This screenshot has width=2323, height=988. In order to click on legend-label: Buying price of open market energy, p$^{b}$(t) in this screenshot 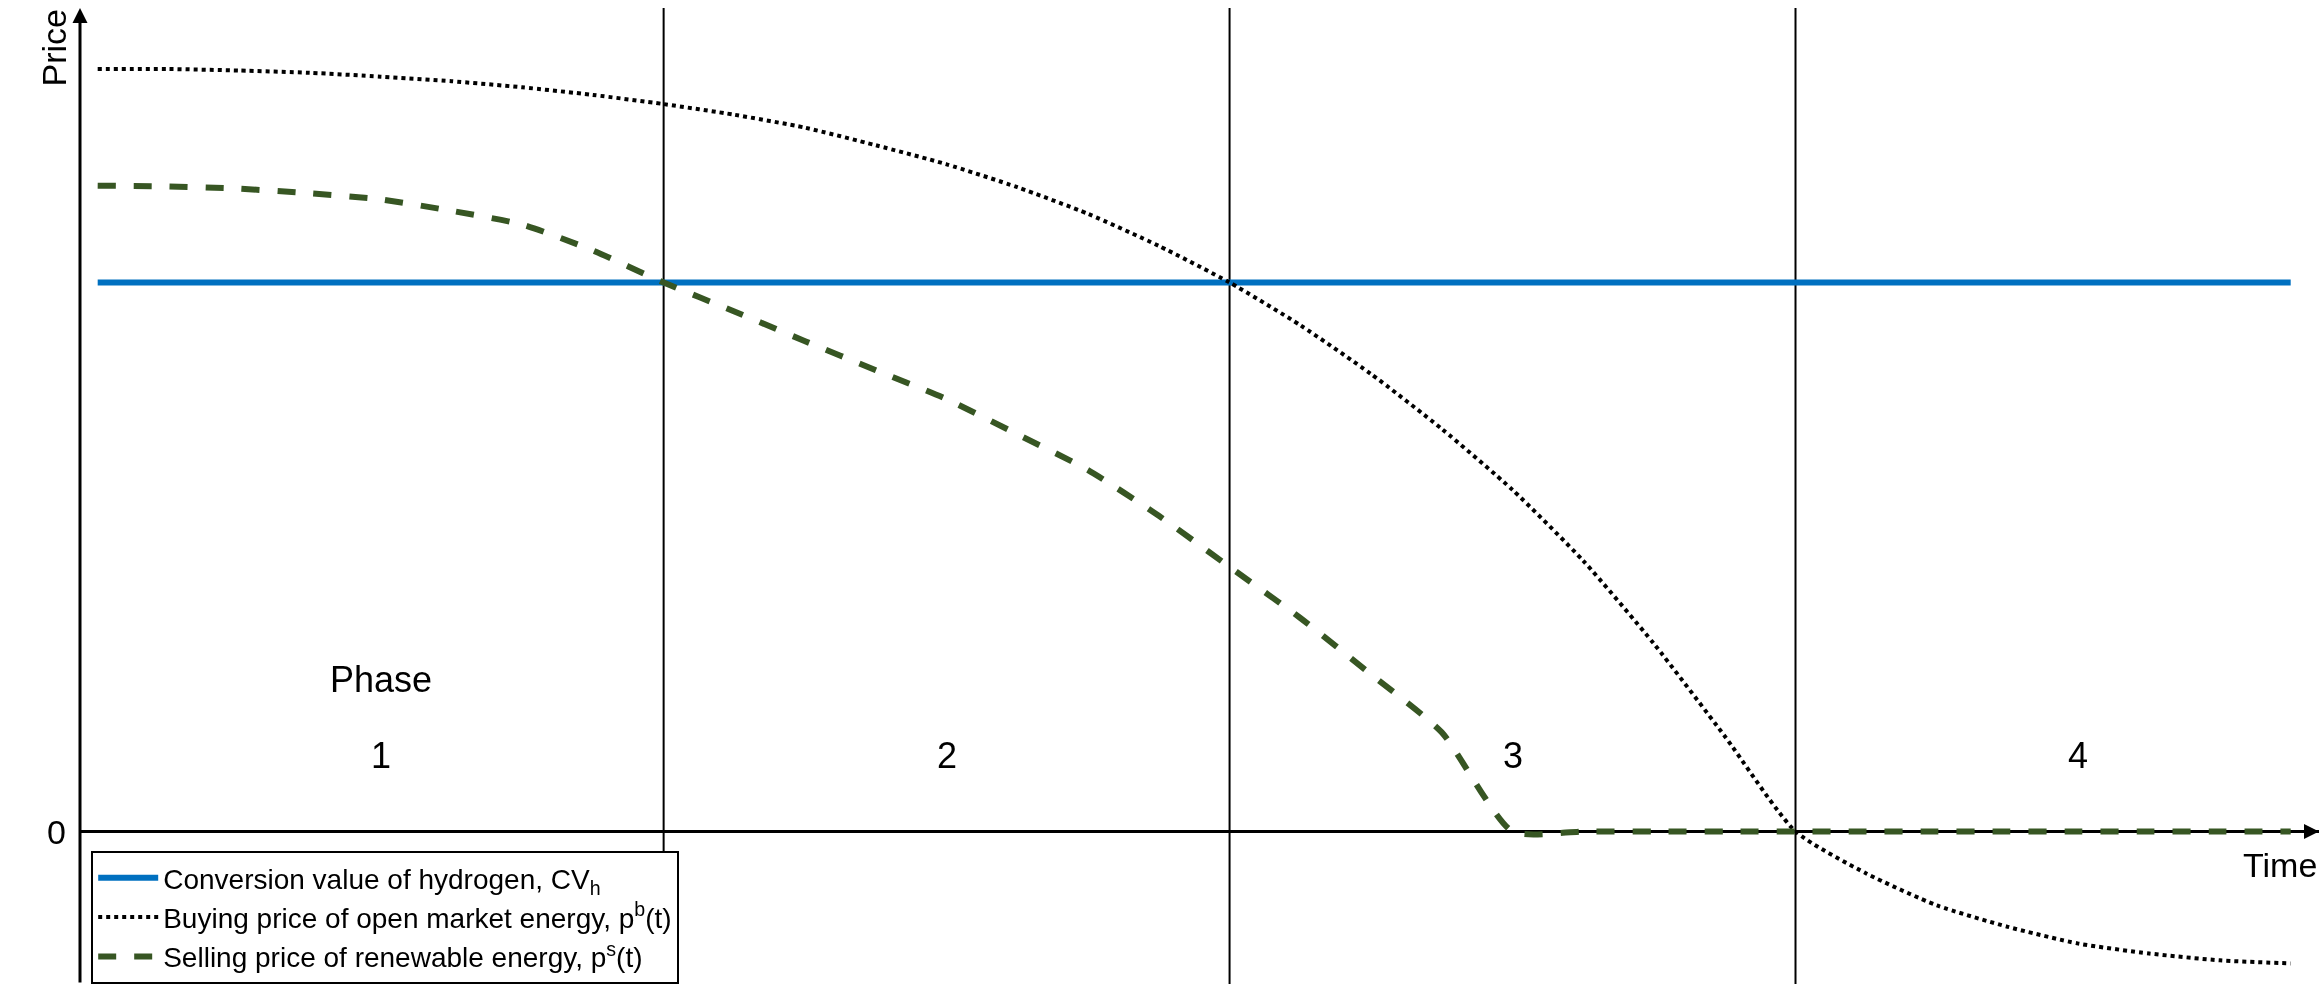, I will do `click(417, 916)`.